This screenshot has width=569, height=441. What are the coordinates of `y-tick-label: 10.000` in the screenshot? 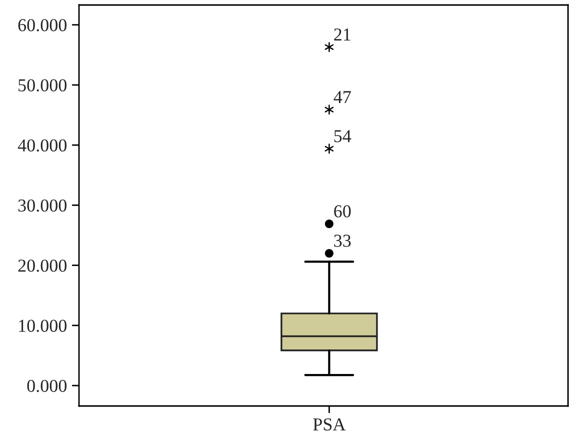 It's located at (43, 326).